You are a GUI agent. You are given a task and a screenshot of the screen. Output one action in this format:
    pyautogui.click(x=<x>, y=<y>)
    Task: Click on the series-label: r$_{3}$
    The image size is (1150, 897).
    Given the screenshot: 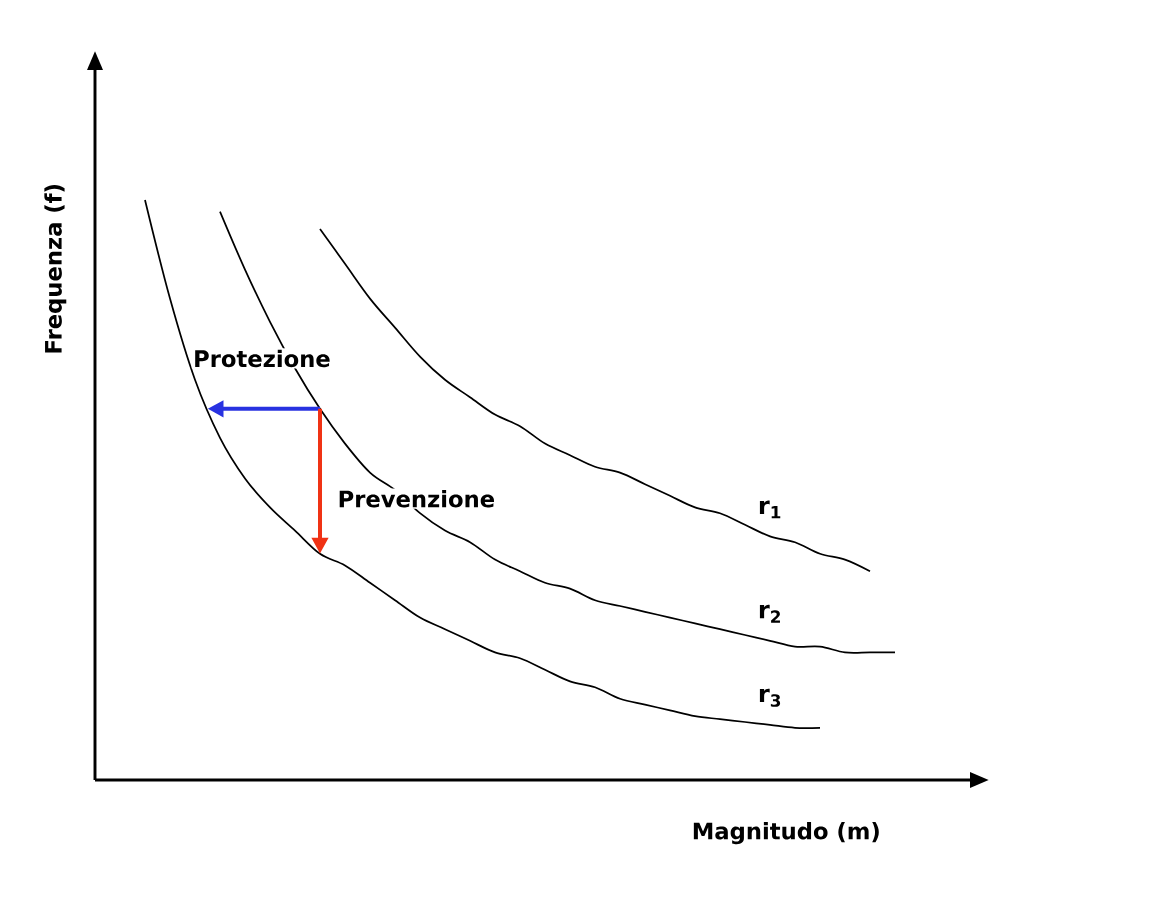 What is the action you would take?
    pyautogui.click(x=770, y=697)
    